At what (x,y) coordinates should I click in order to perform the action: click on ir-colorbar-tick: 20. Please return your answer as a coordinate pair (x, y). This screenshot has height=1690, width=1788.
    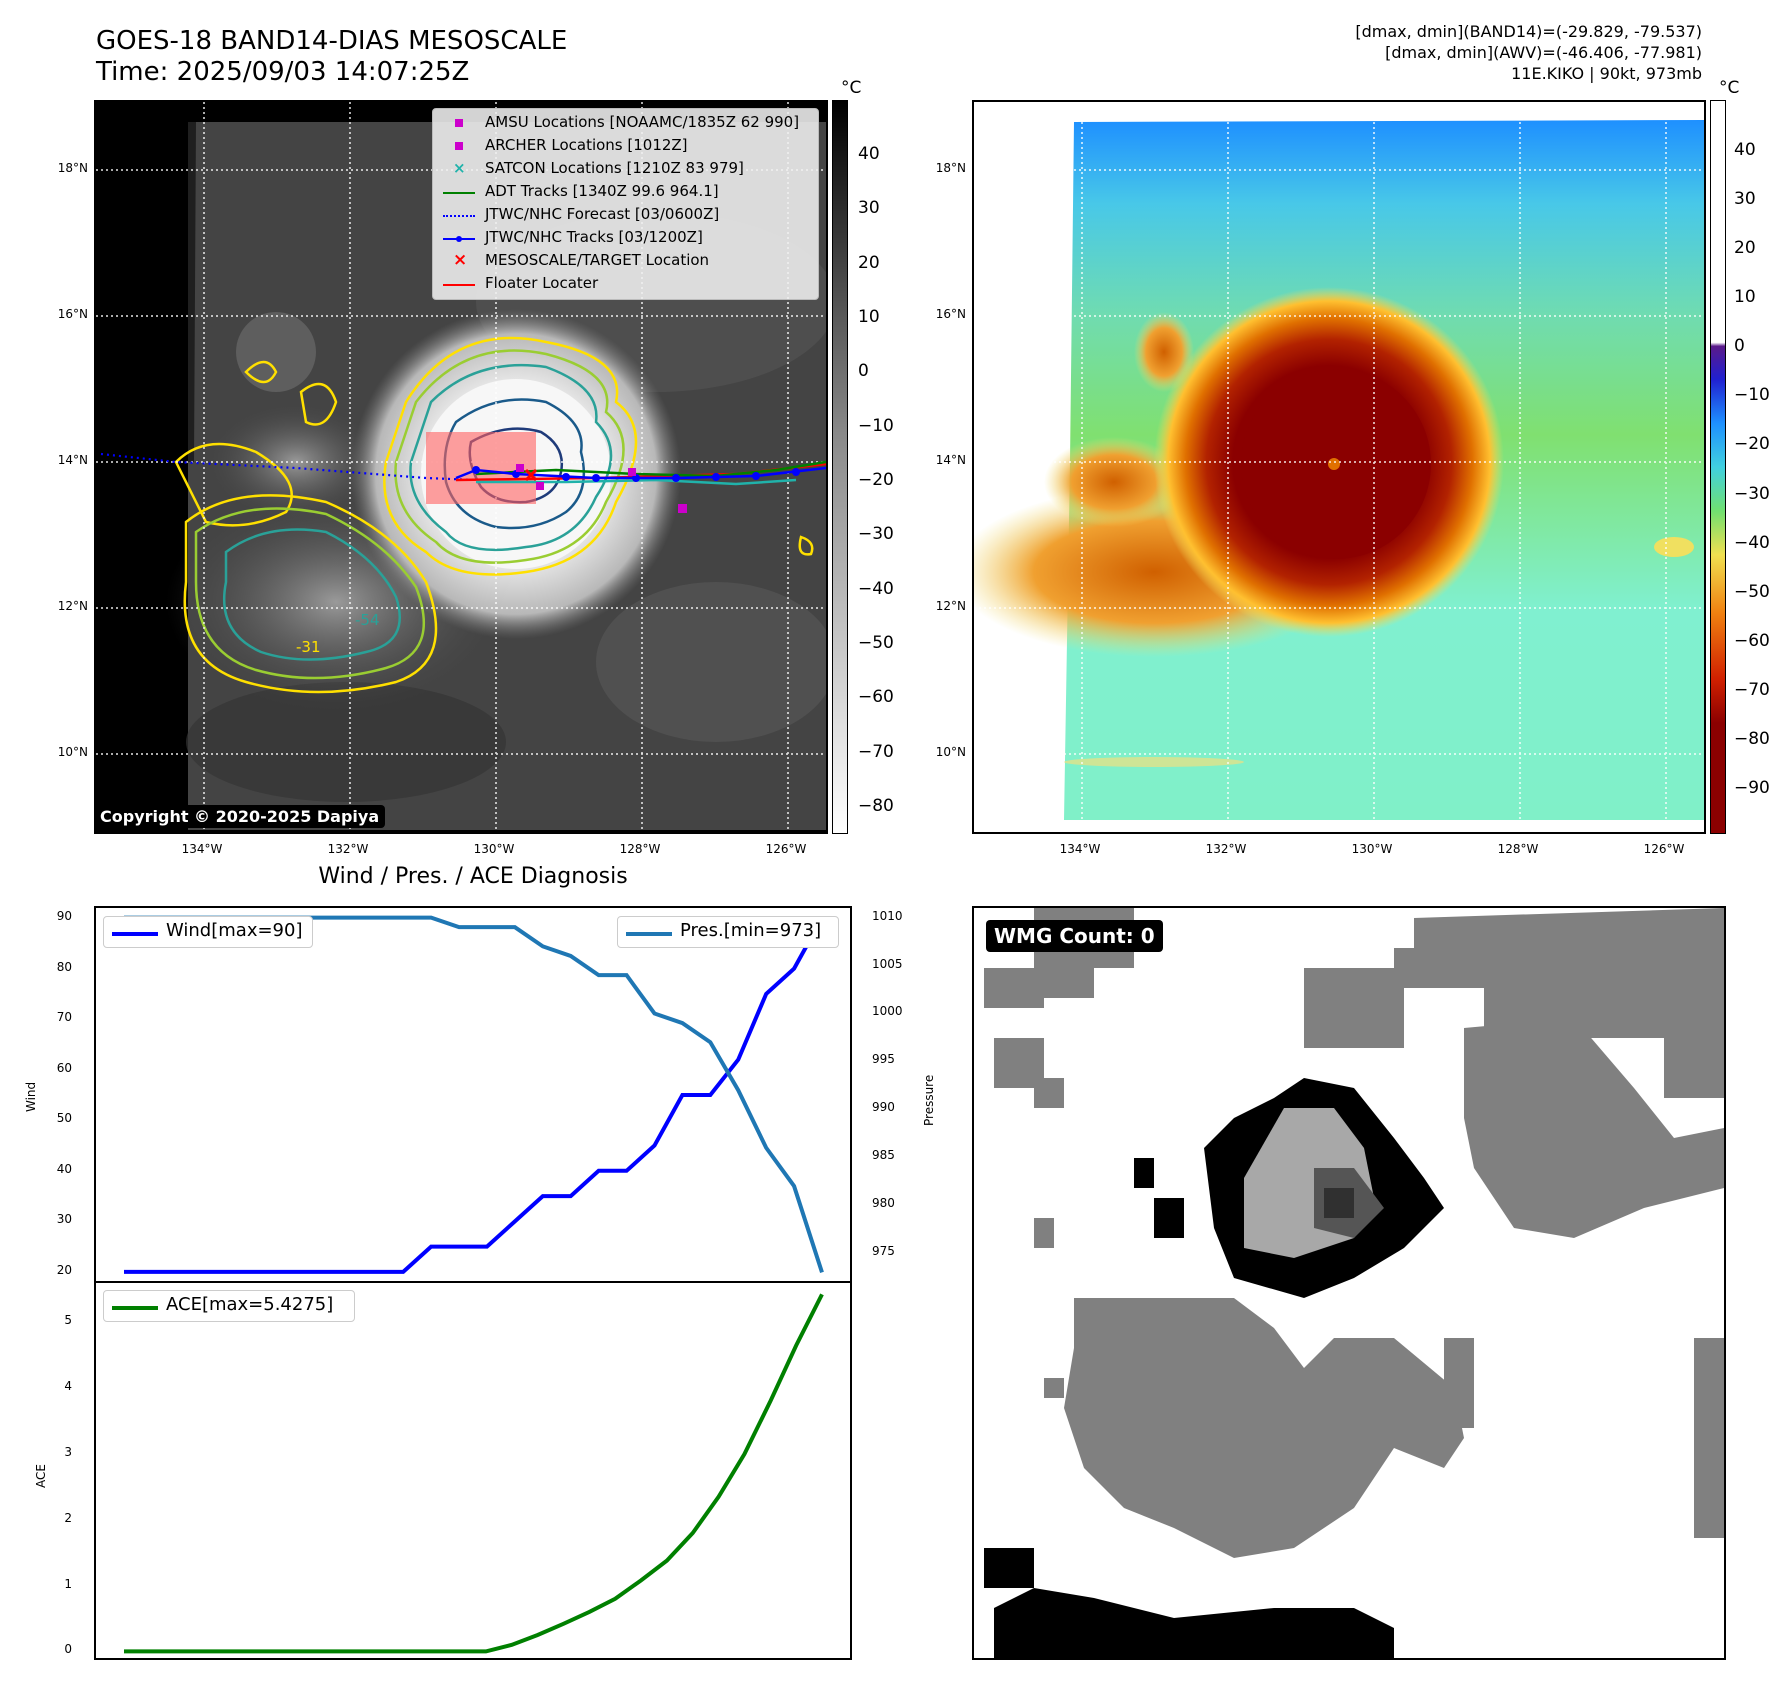
    Looking at the image, I should click on (869, 262).